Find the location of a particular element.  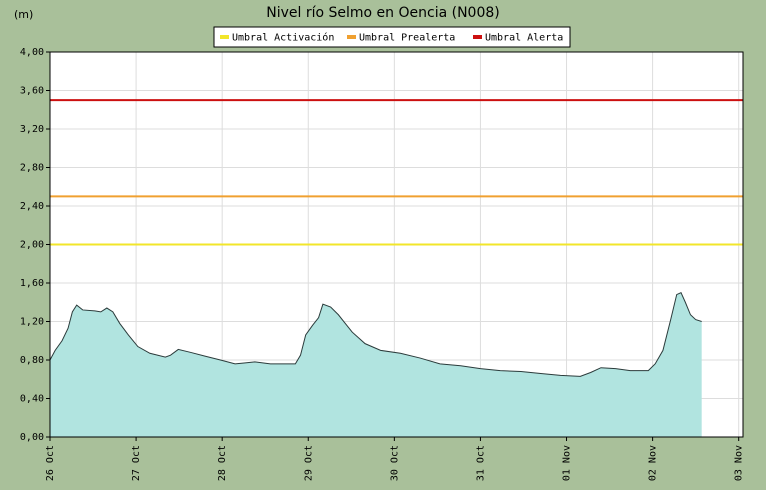

y-tick-label: 0,40 is located at coordinates (32, 399).